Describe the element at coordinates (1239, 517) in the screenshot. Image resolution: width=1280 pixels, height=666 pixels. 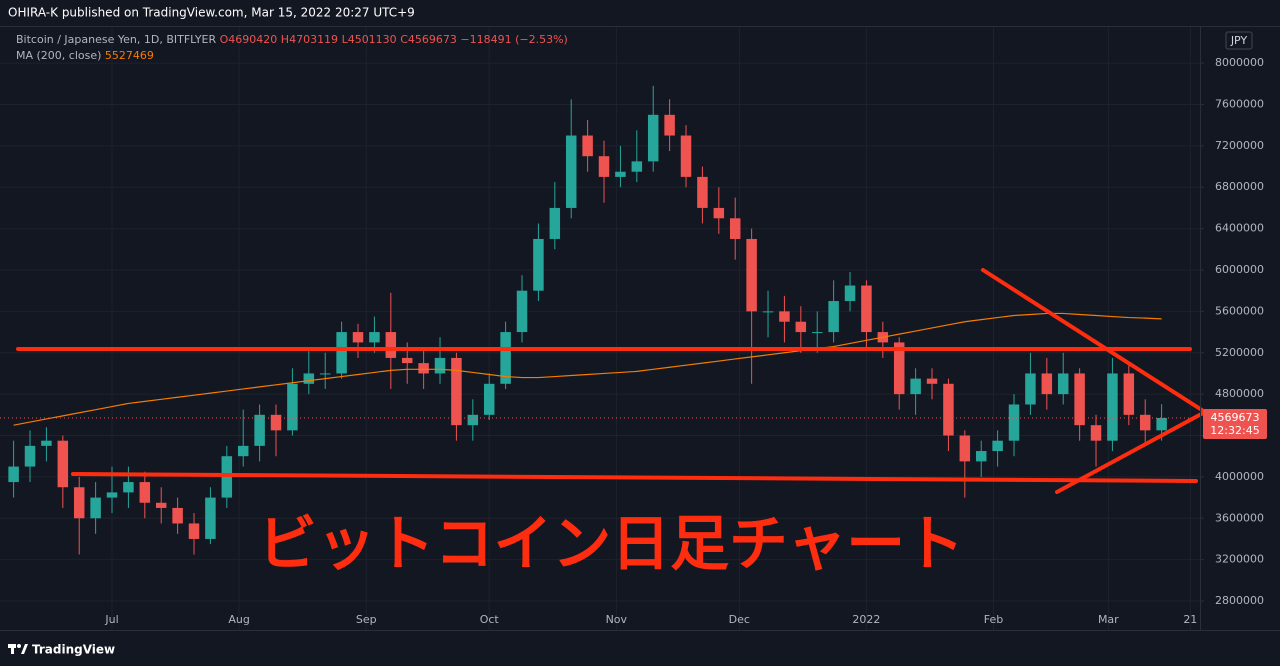
I see `y-tick-label: 3600000` at that location.